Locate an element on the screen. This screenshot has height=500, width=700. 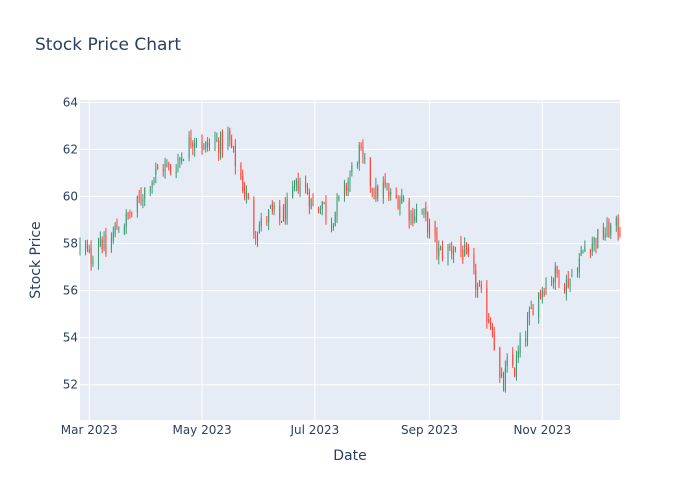
y-tick-label: 58 is located at coordinates (70, 244).